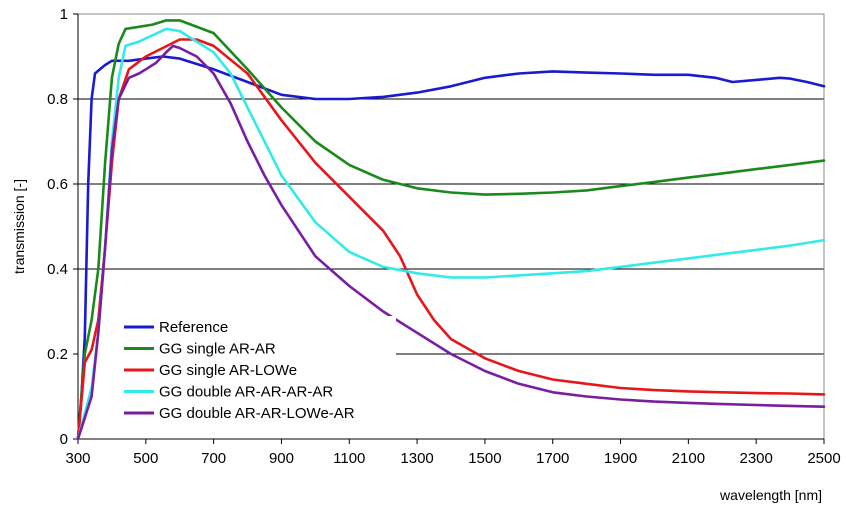 Image resolution: width=846 pixels, height=513 pixels. Describe the element at coordinates (64, 439) in the screenshot. I see `y-tick-label: 0` at that location.